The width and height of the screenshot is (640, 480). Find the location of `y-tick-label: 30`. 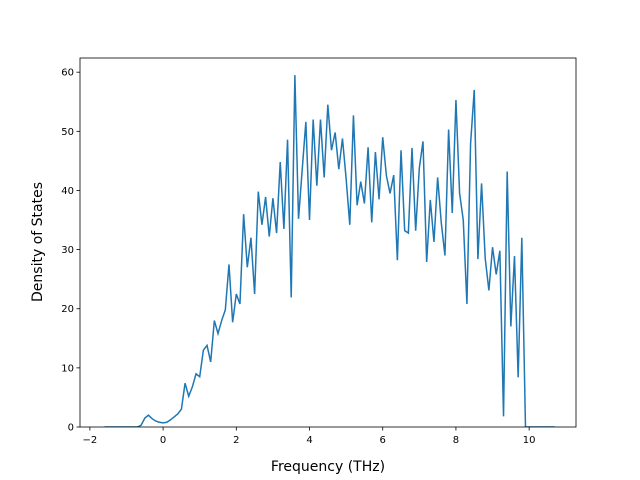

y-tick-label: 30 is located at coordinates (67, 250).